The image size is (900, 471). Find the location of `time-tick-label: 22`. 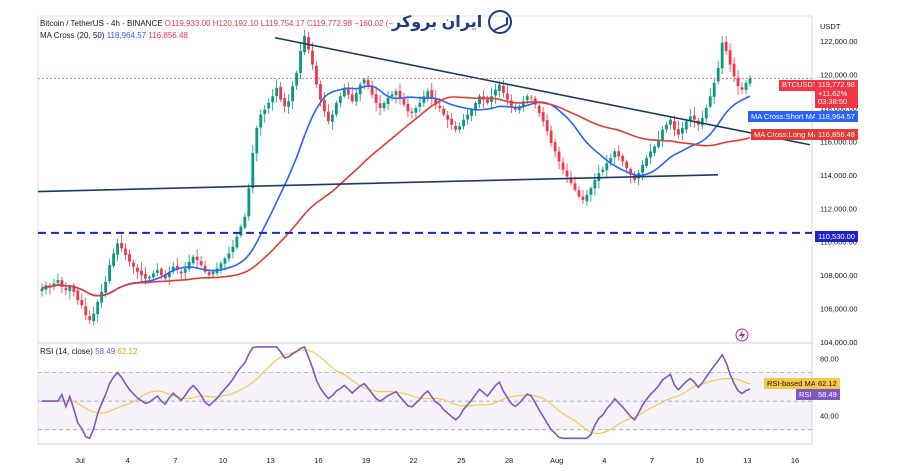

time-tick-label: 22 is located at coordinates (413, 460).